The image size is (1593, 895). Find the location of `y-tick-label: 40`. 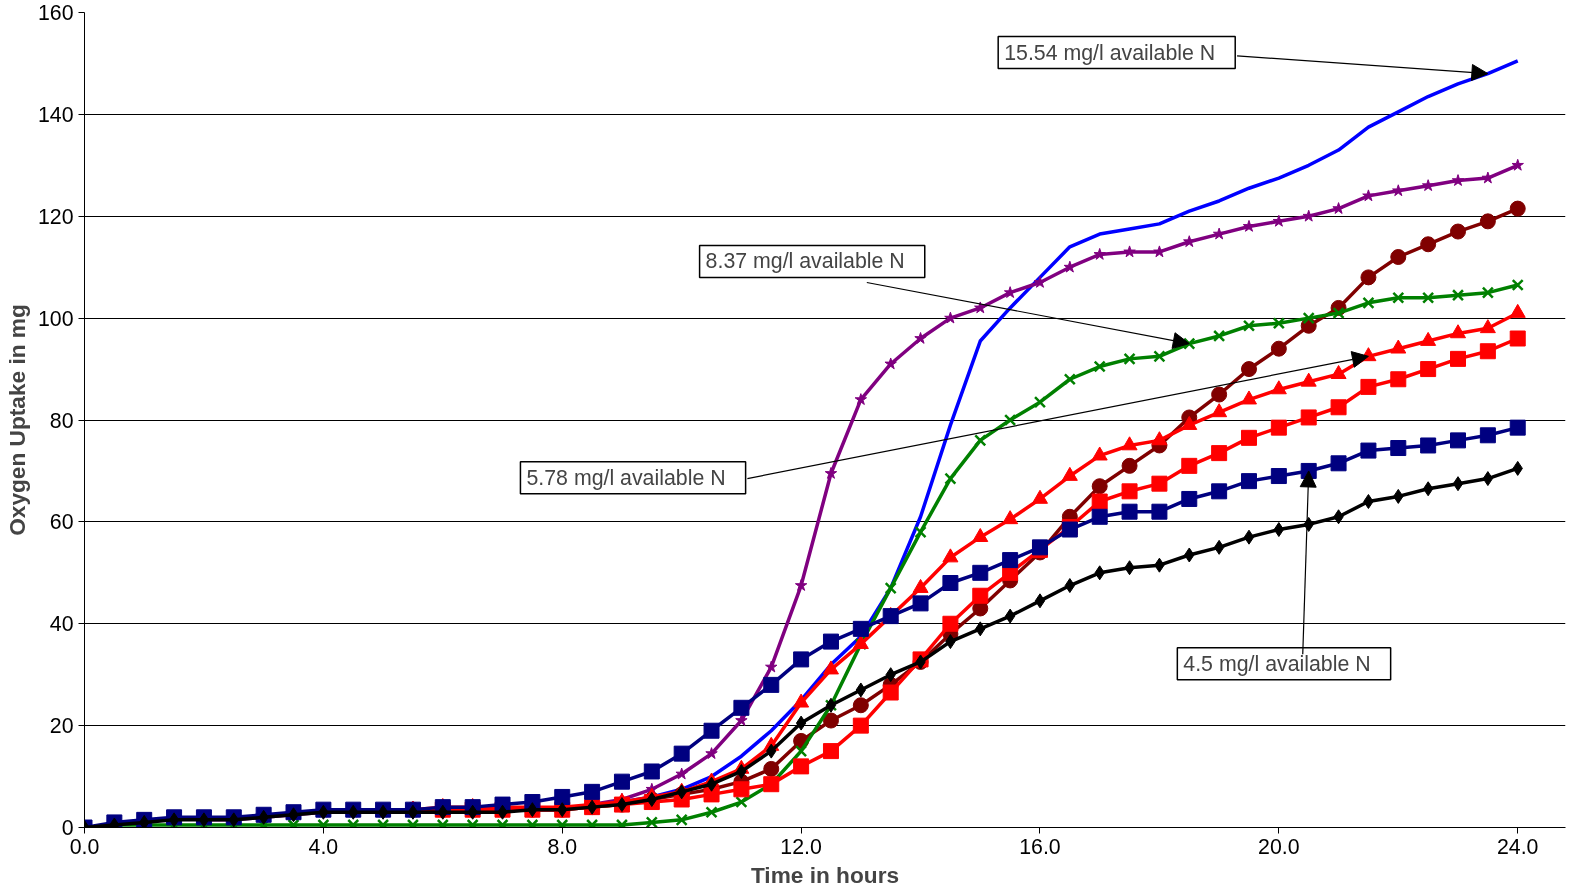

y-tick-label: 40 is located at coordinates (61, 624).